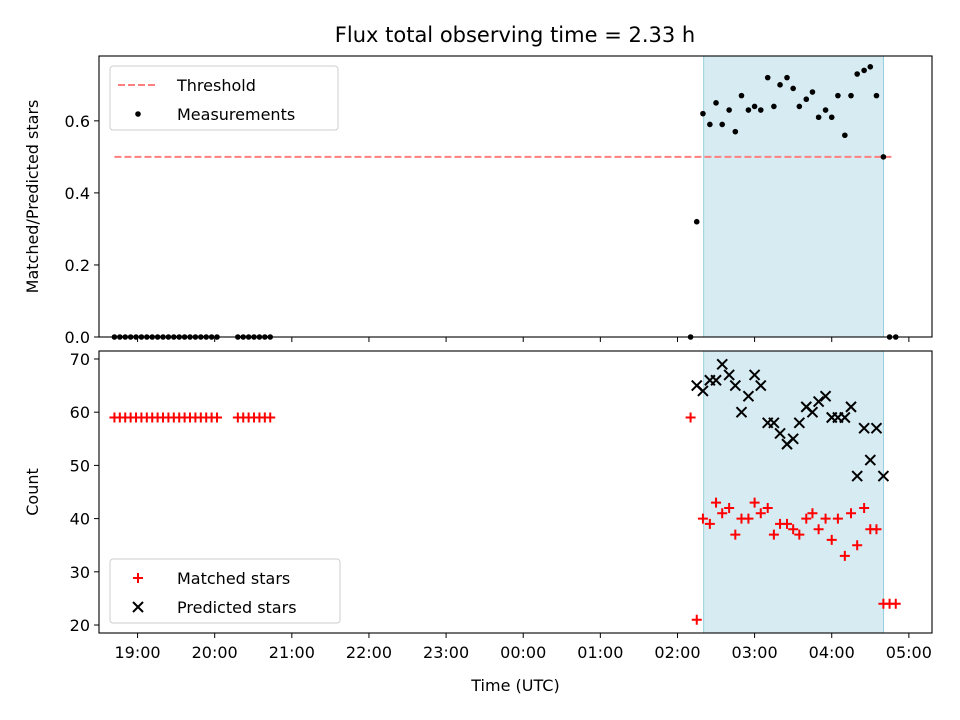 Image resolution: width=960 pixels, height=720 pixels. I want to click on y-tick-label: 60, so click(80, 412).